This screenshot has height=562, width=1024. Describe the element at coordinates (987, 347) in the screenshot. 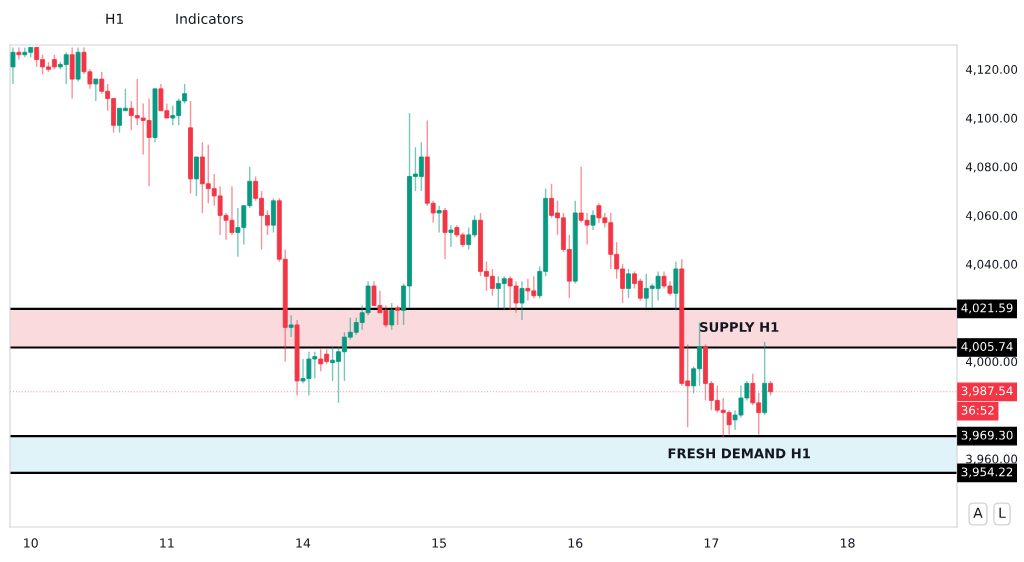

I see `ref-line-label: 4,005.74` at that location.